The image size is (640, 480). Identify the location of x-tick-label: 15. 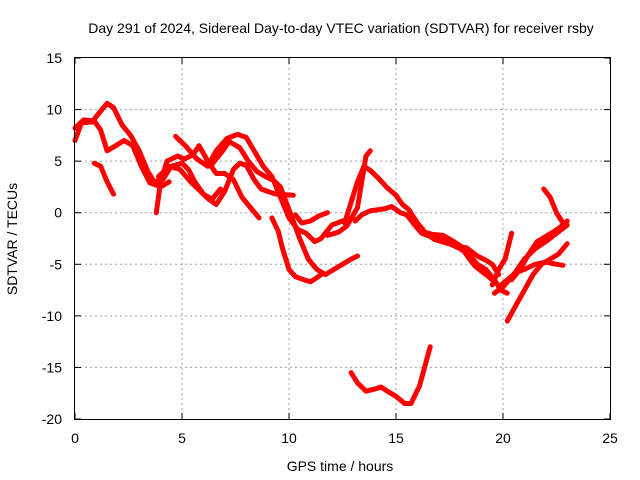
(396, 438).